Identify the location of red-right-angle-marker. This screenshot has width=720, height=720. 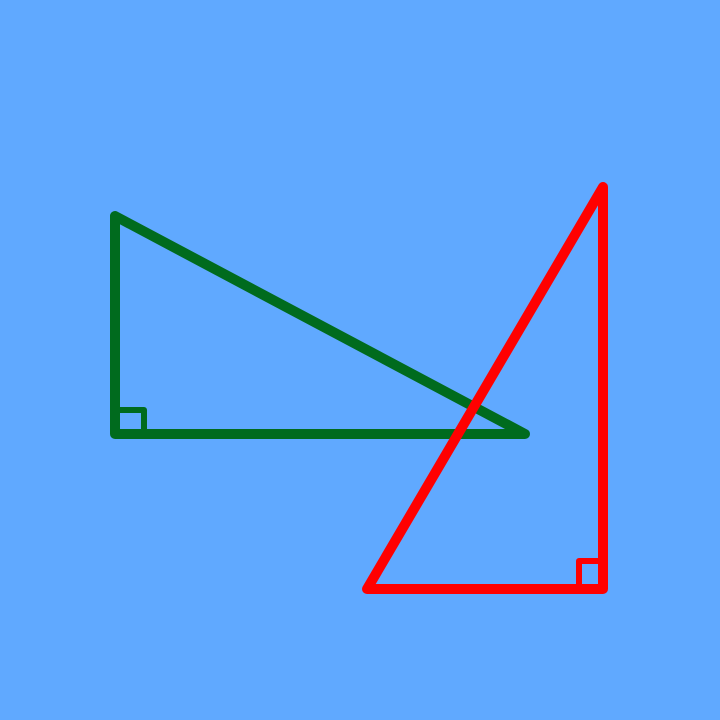
(591, 575).